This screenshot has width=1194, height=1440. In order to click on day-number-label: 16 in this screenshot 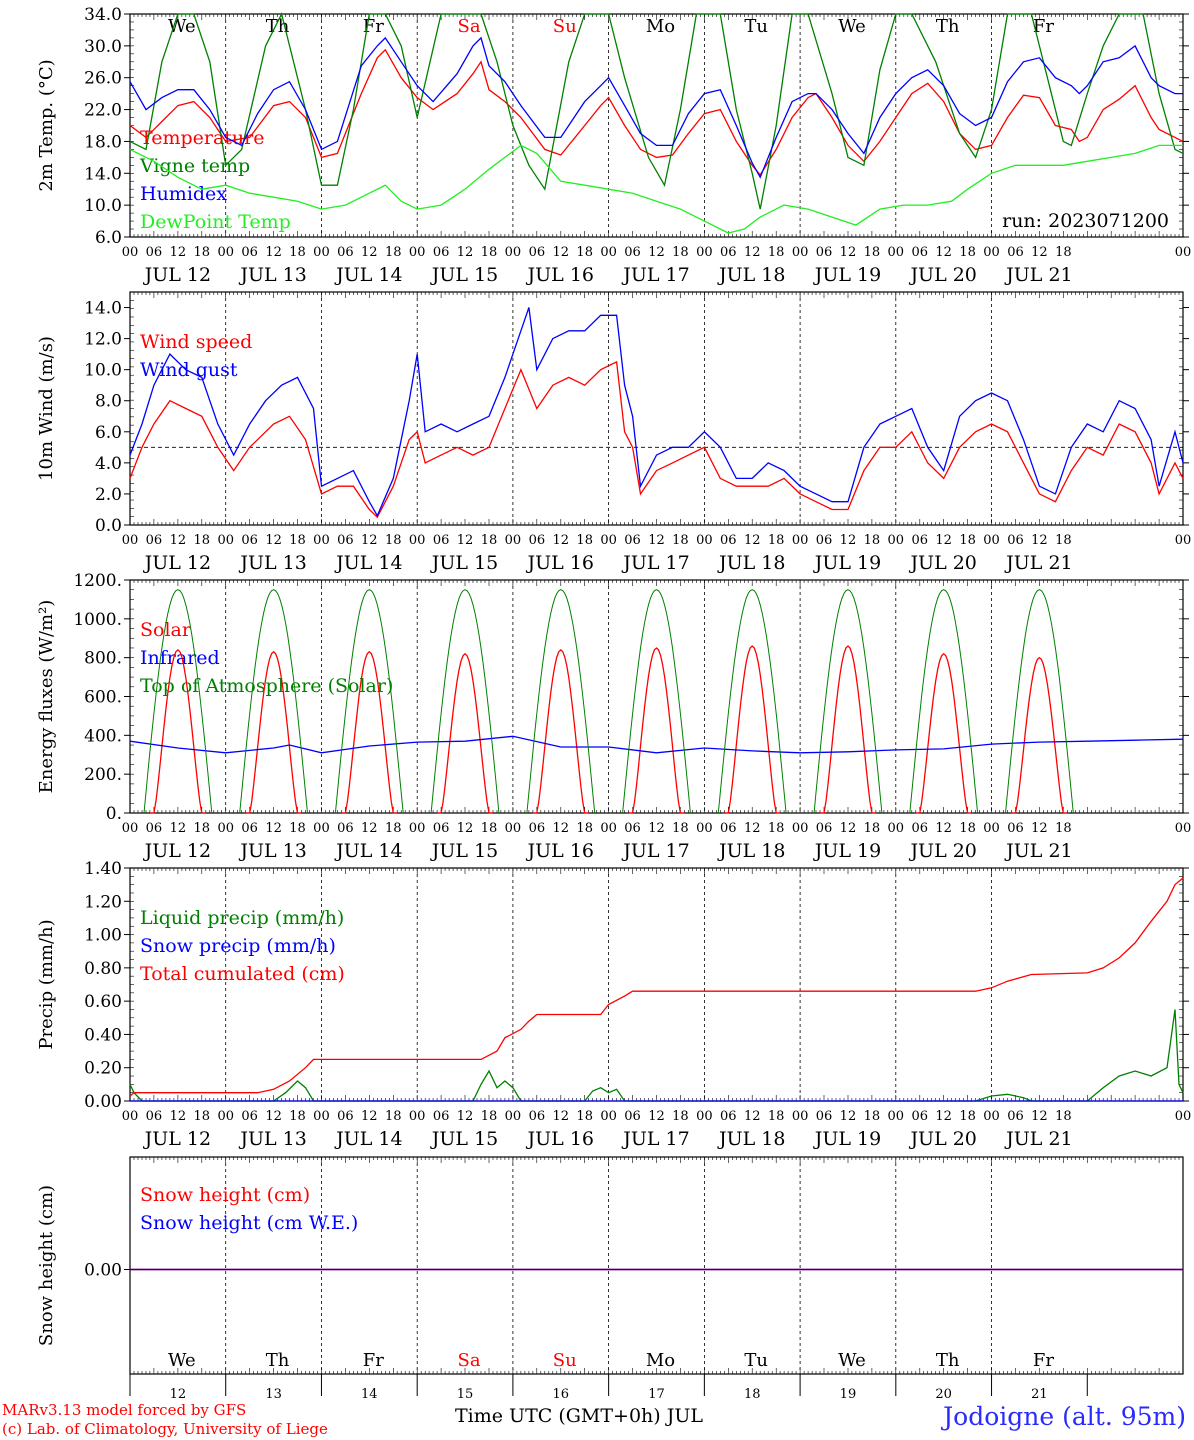, I will do `click(560, 1394)`.